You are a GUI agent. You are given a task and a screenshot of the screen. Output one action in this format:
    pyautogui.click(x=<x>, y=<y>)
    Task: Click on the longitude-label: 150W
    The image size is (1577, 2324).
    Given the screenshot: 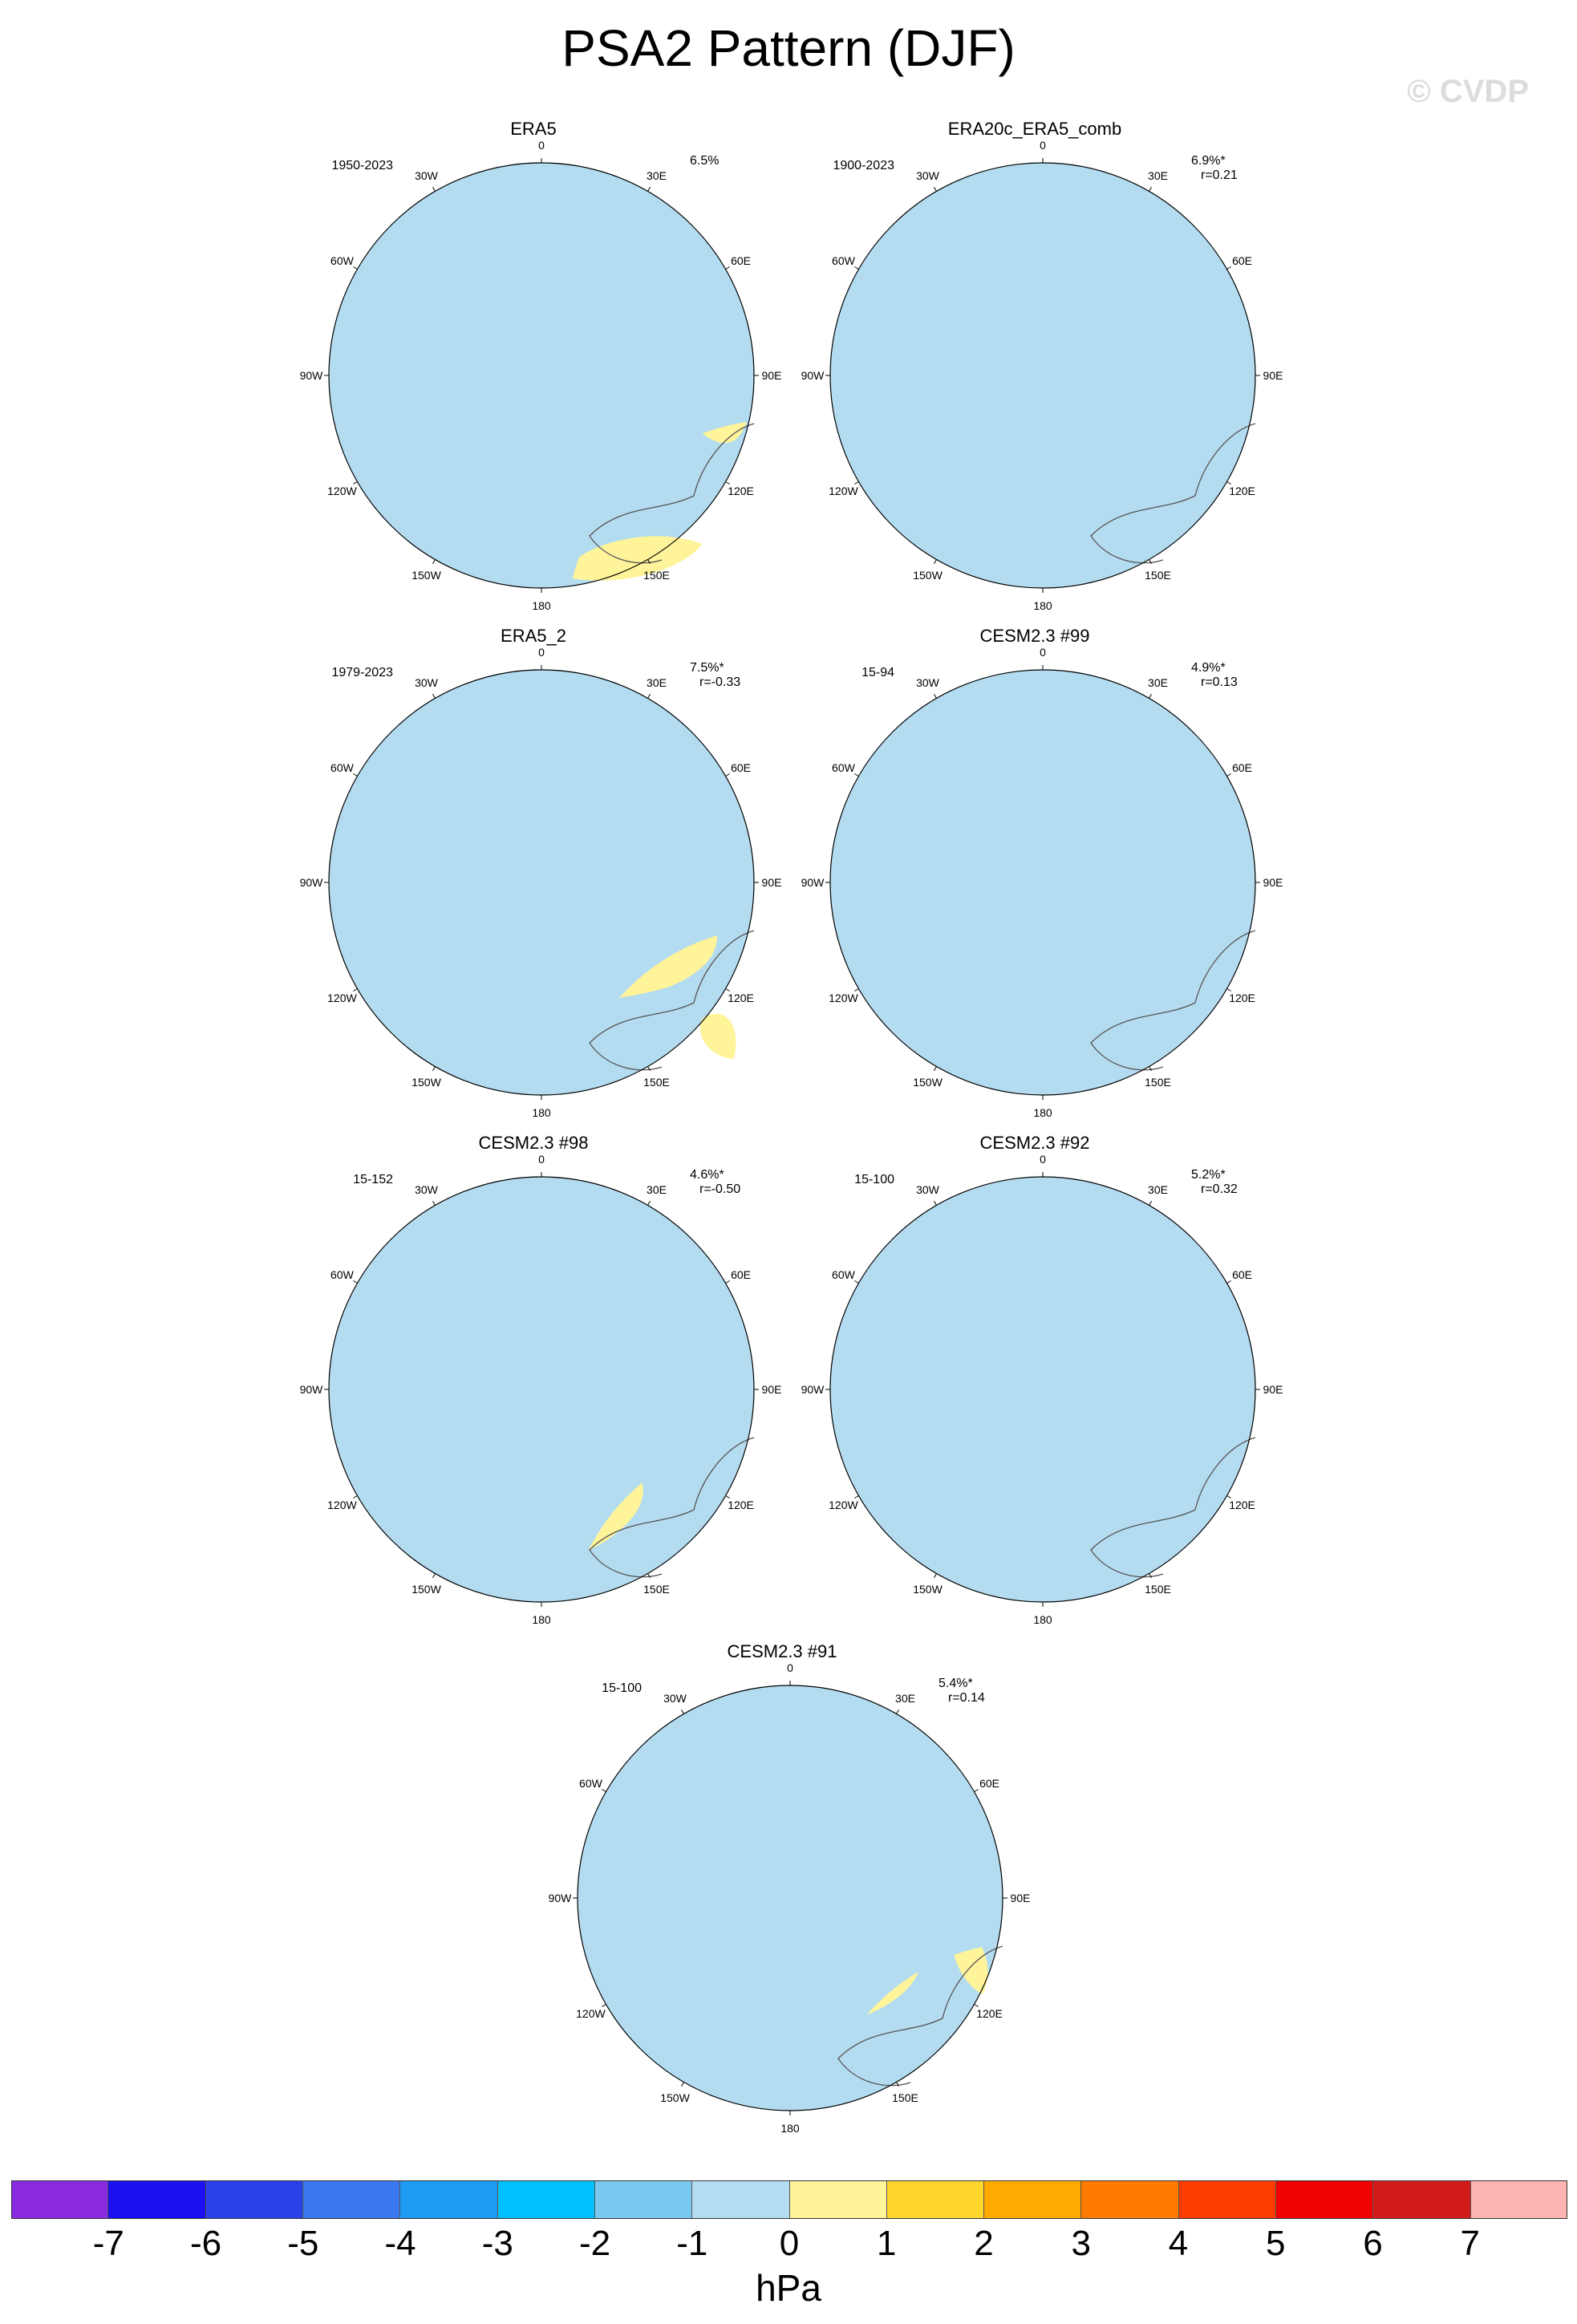 What is the action you would take?
    pyautogui.click(x=426, y=1589)
    